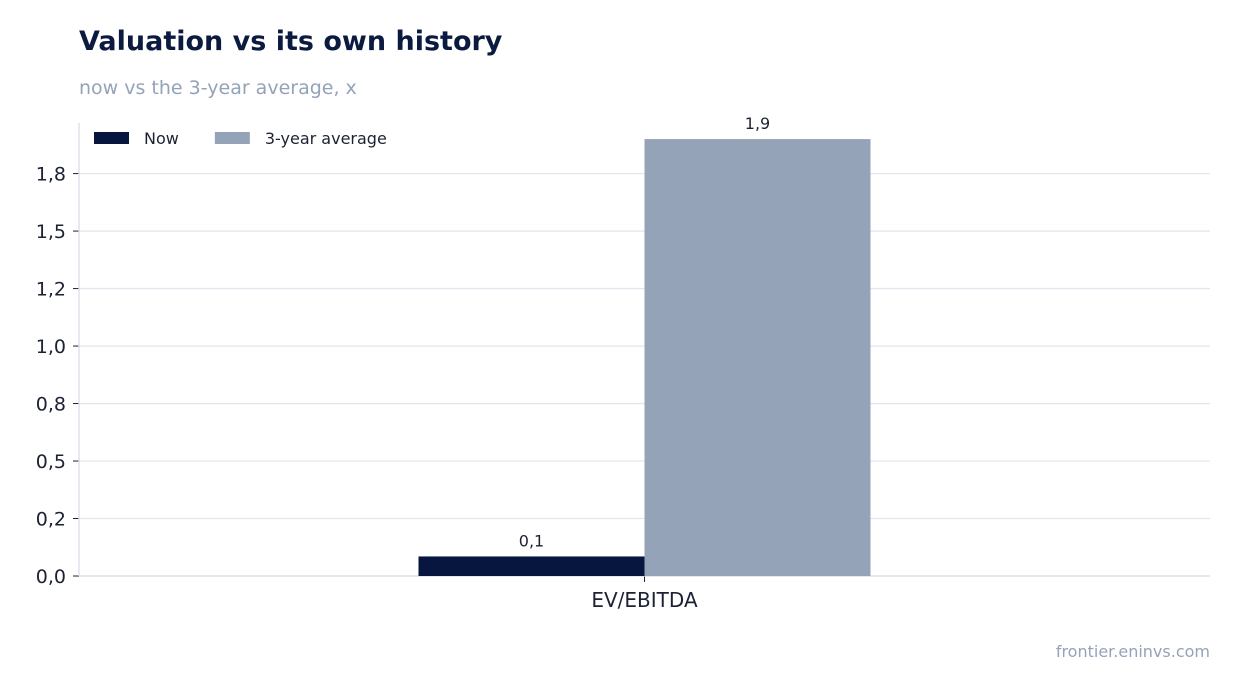 This screenshot has width=1241, height=693. Describe the element at coordinates (531, 540) in the screenshot. I see `data-label: 0,1` at that location.